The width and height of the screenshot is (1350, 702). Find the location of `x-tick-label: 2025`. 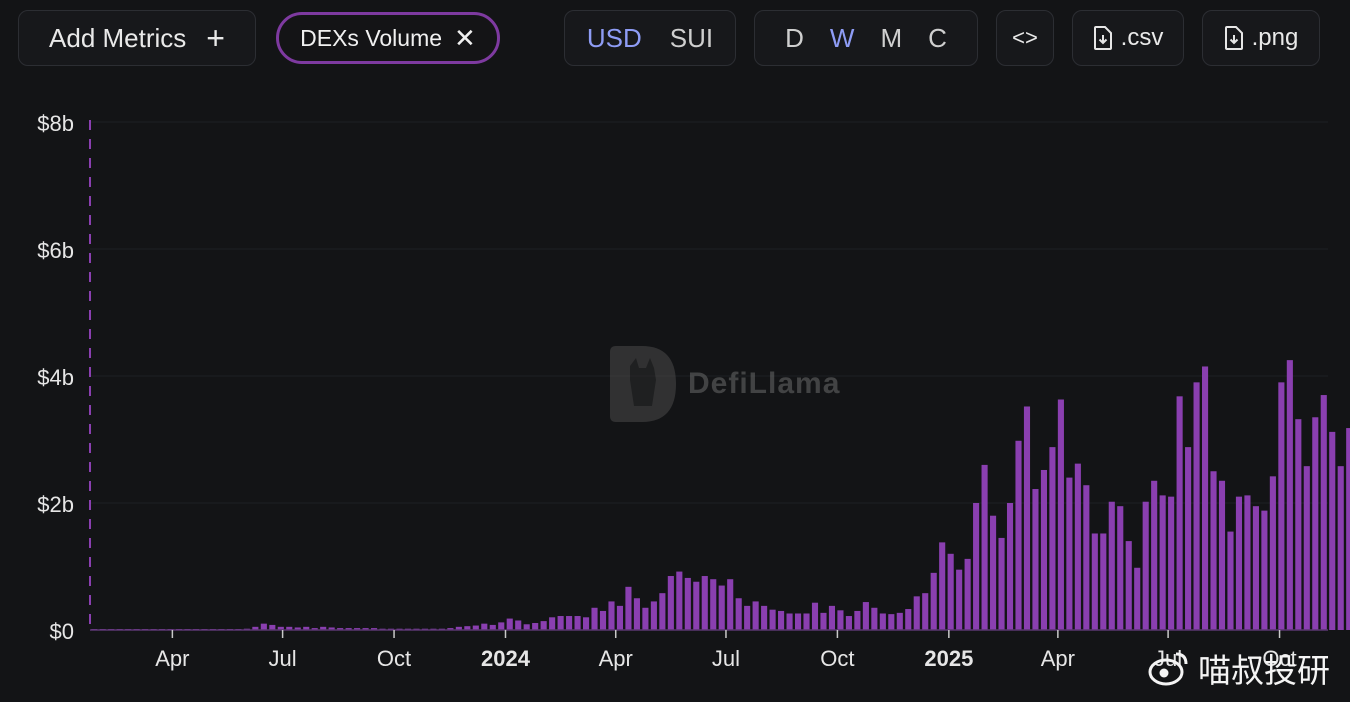

x-tick-label: 2025 is located at coordinates (948, 658).